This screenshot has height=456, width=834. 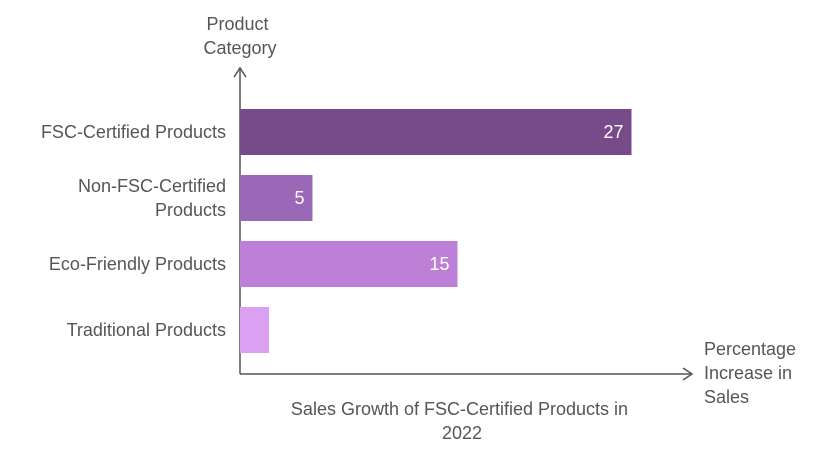 I want to click on category-label-line: FSC-Certified Products, so click(x=133, y=132).